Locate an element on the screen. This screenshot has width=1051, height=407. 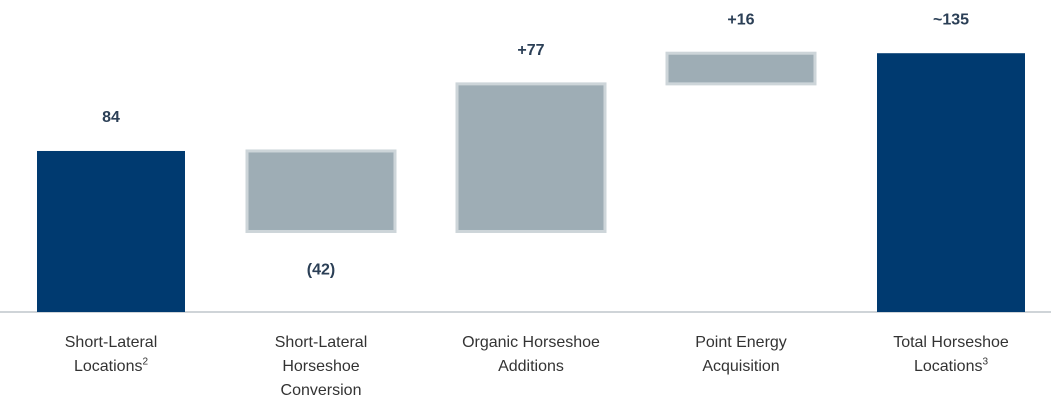
category-label: Short-Lateral Horseshoe Conversion is located at coordinates (321, 367).